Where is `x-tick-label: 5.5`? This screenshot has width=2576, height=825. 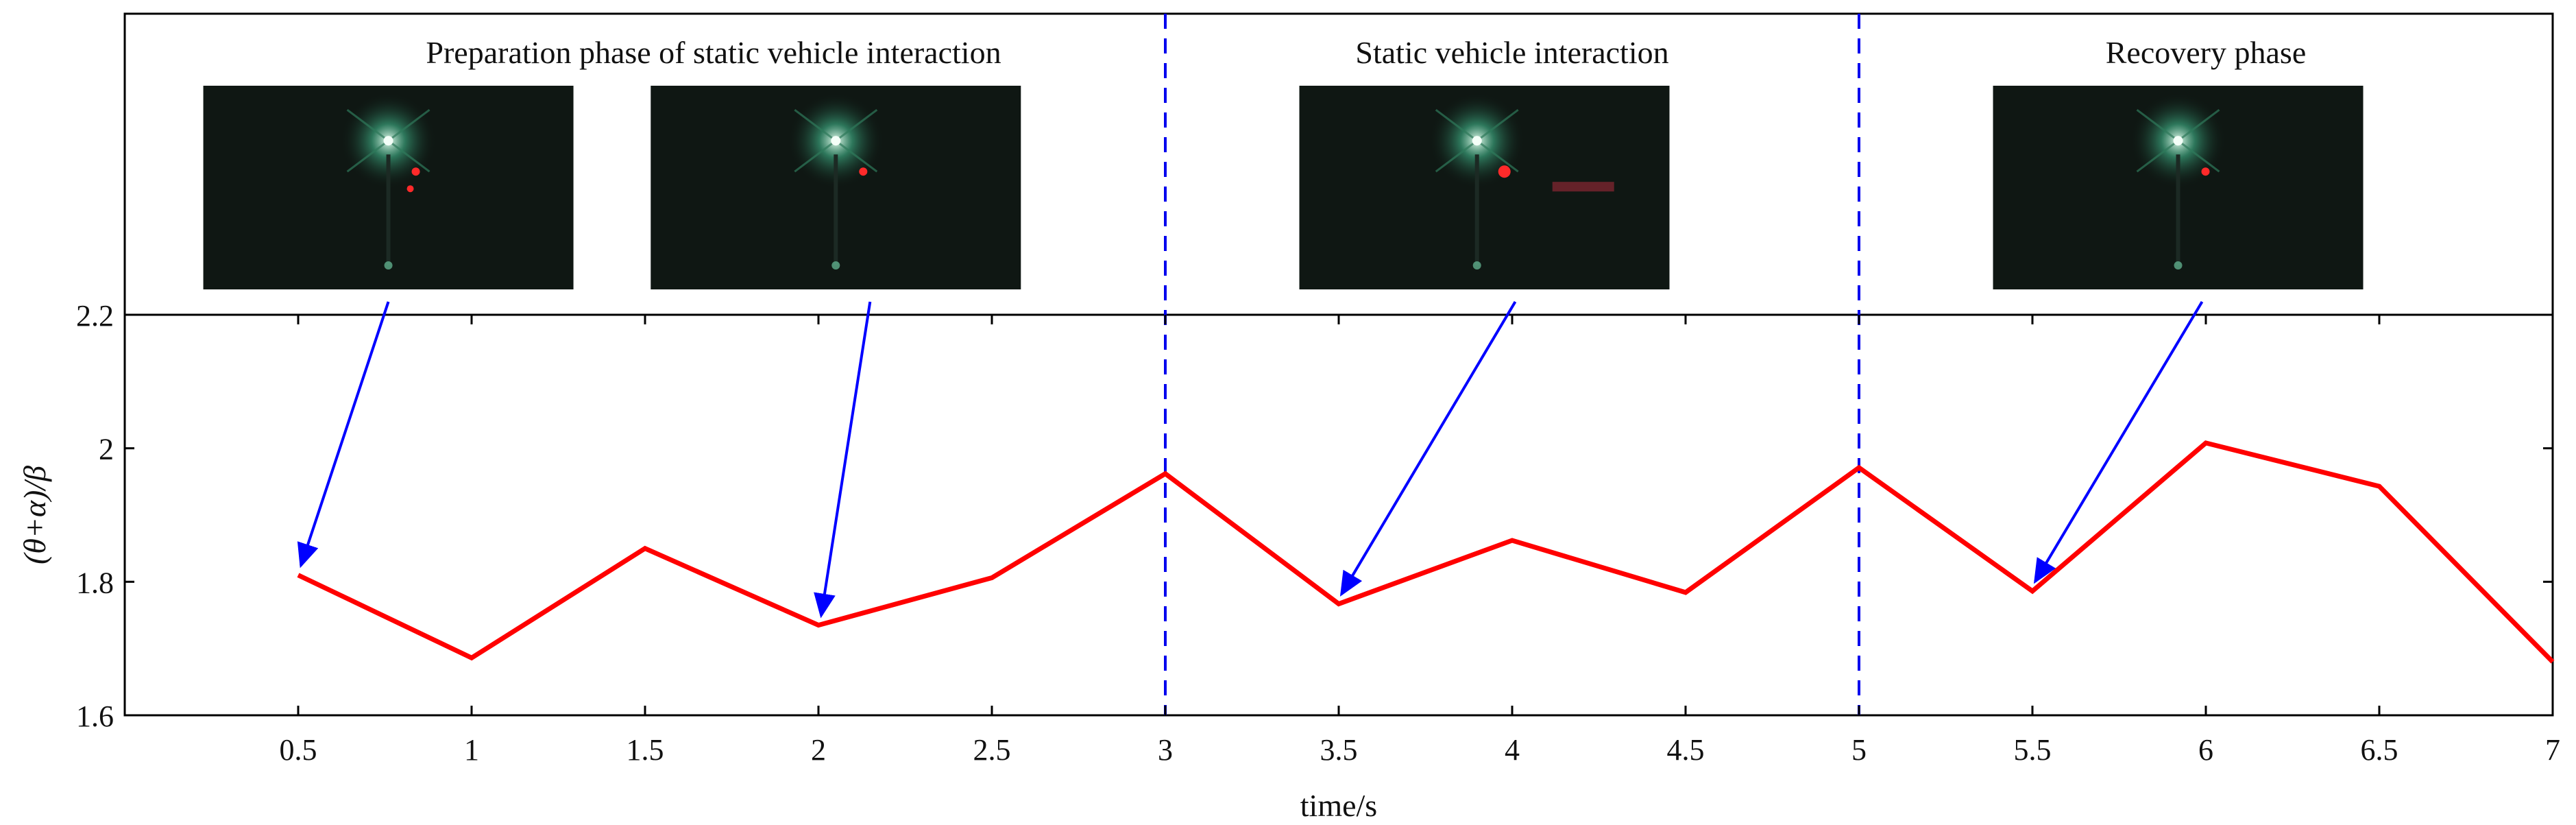 x-tick-label: 5.5 is located at coordinates (2033, 750).